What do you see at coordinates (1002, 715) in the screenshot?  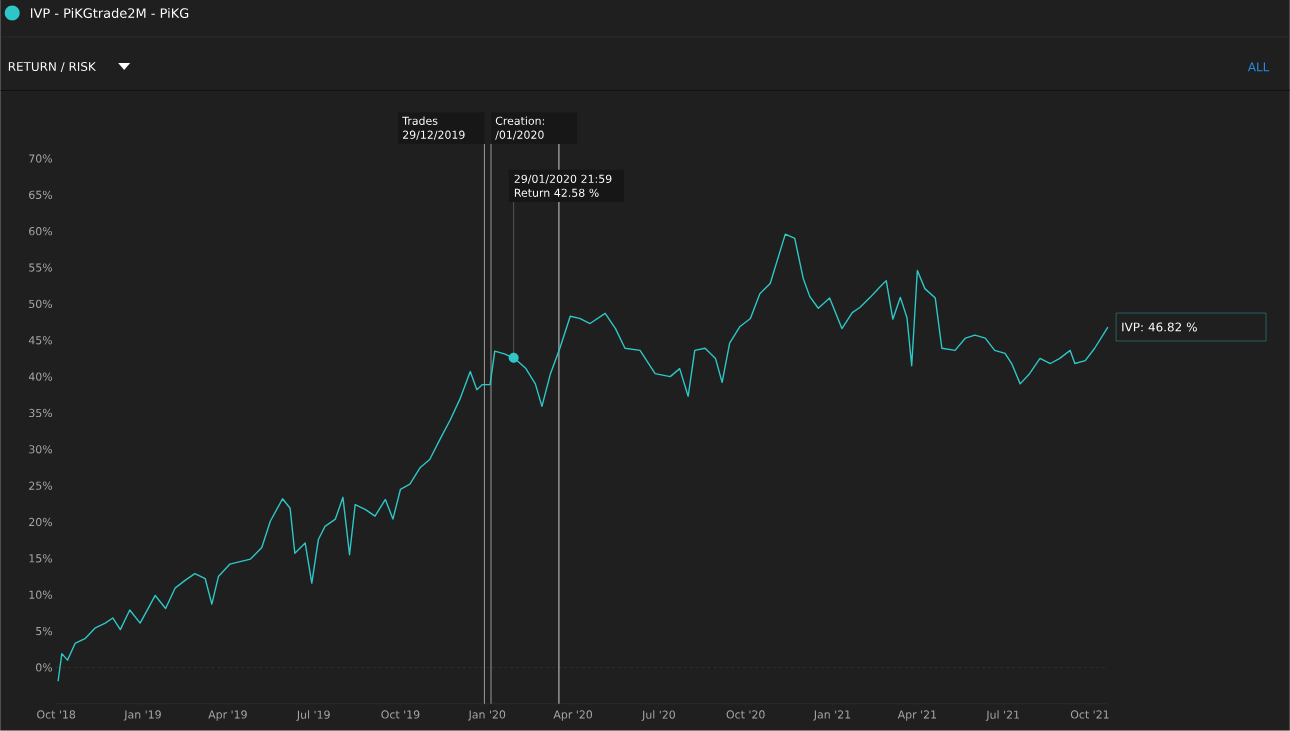 I see `x-tick-label: Jul '21` at bounding box center [1002, 715].